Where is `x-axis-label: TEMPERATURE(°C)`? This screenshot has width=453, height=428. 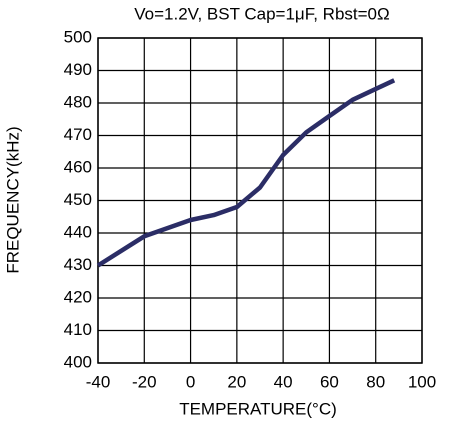 x-axis-label: TEMPERATURE(°C) is located at coordinates (258, 408).